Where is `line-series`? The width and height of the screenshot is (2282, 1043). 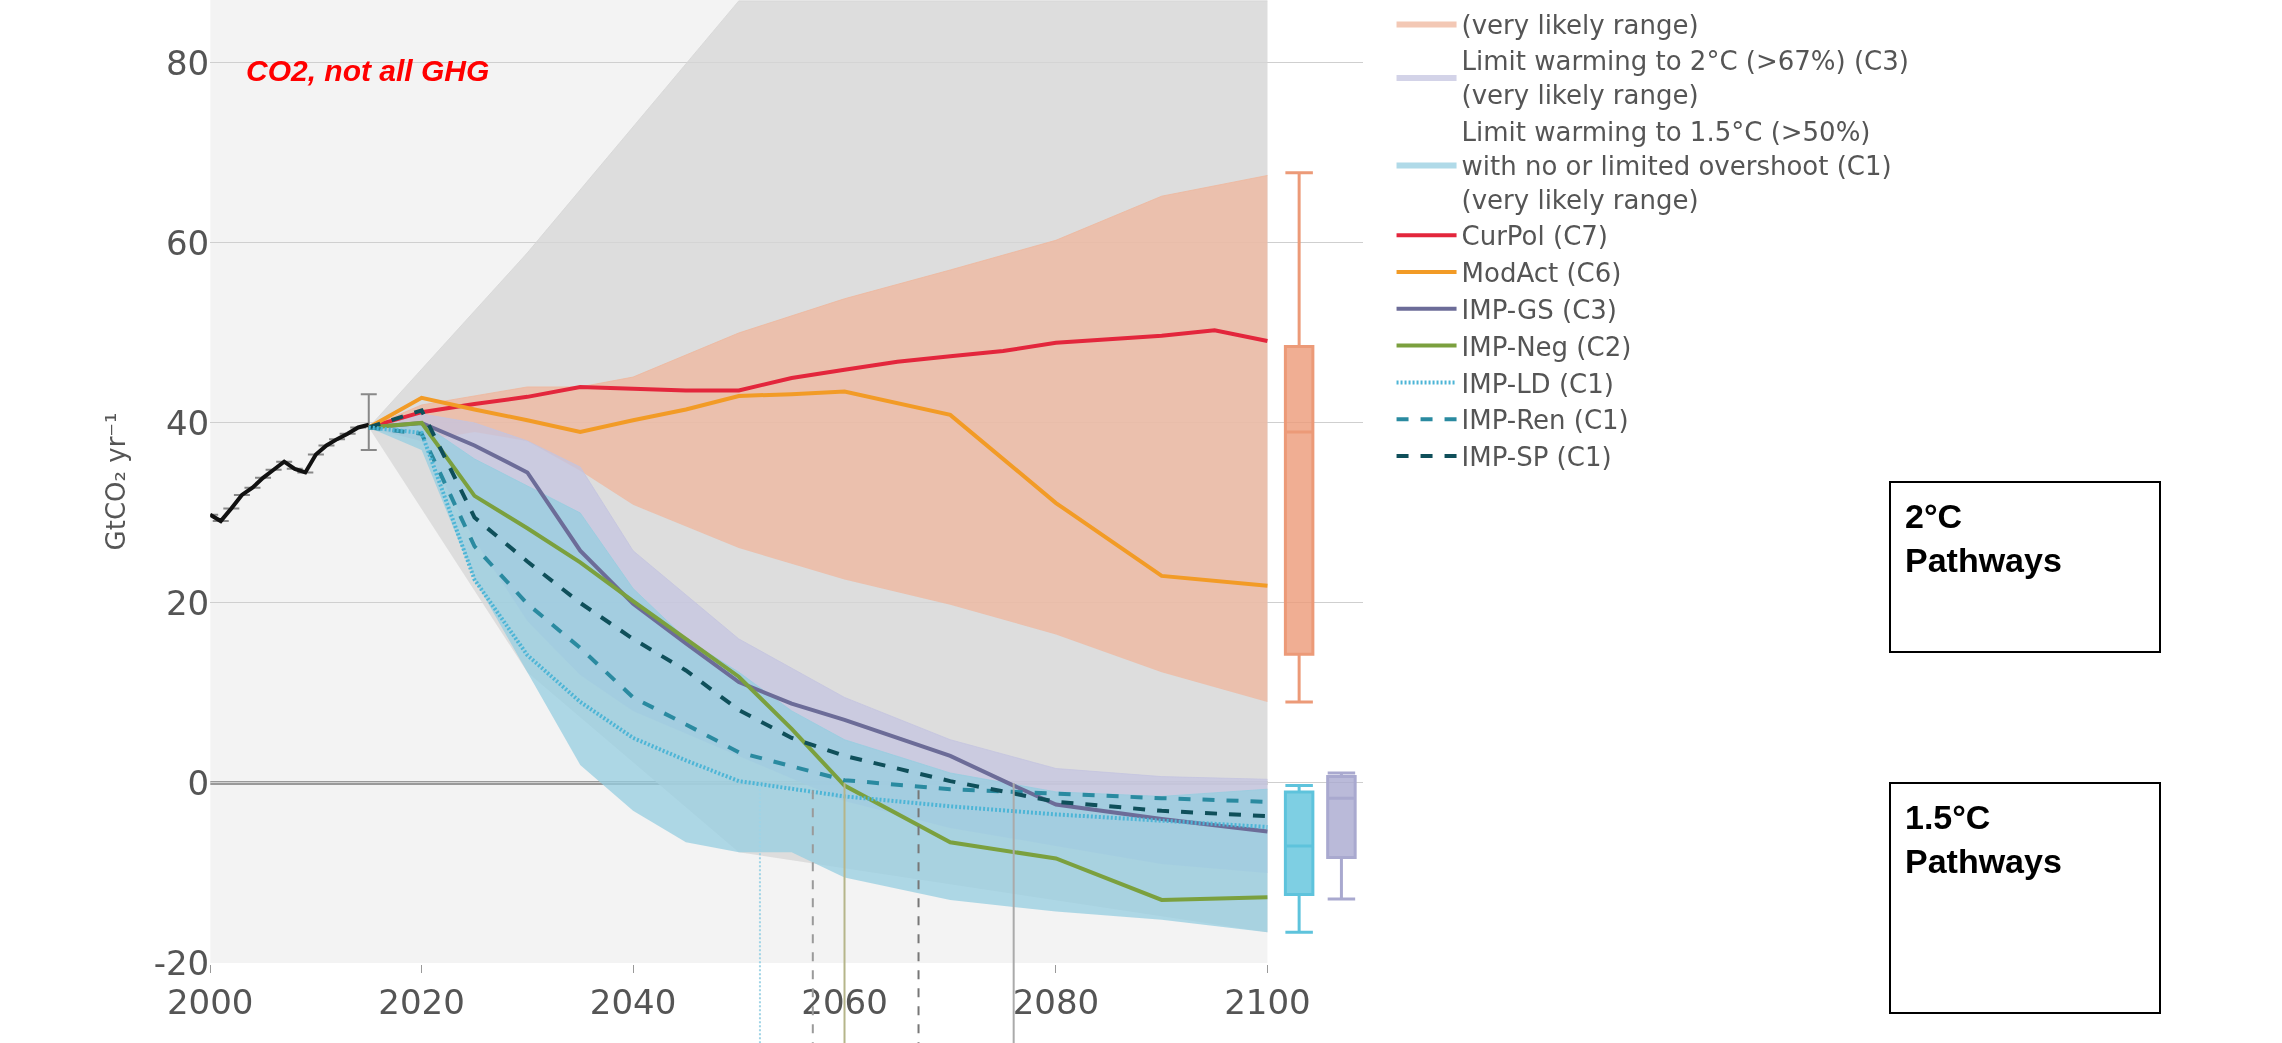 line-series is located at coordinates (290, 473).